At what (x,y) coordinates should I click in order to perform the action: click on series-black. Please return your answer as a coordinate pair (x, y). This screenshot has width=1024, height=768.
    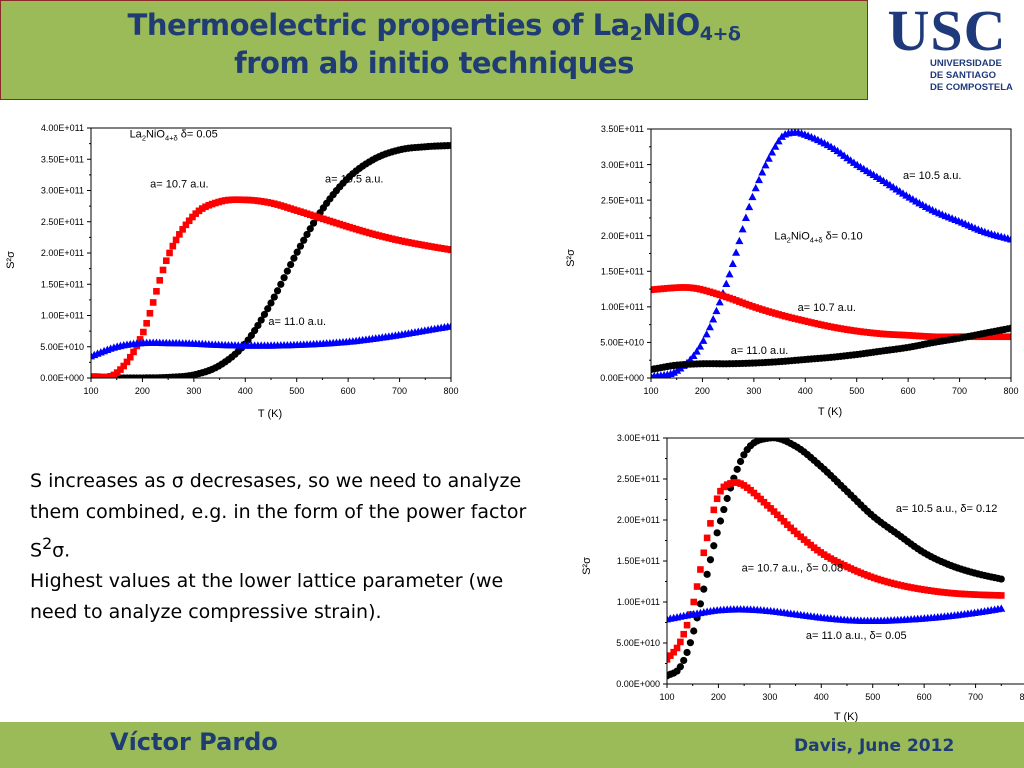
    Looking at the image, I should click on (831, 349).